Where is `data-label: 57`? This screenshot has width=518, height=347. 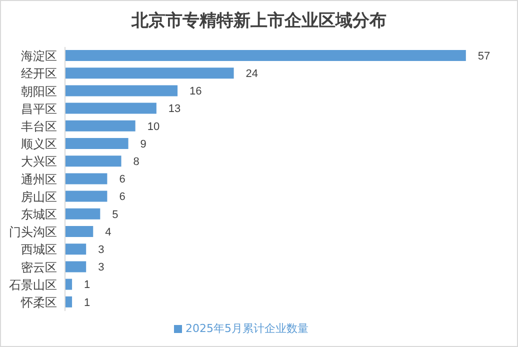
data-label: 57 is located at coordinates (484, 56).